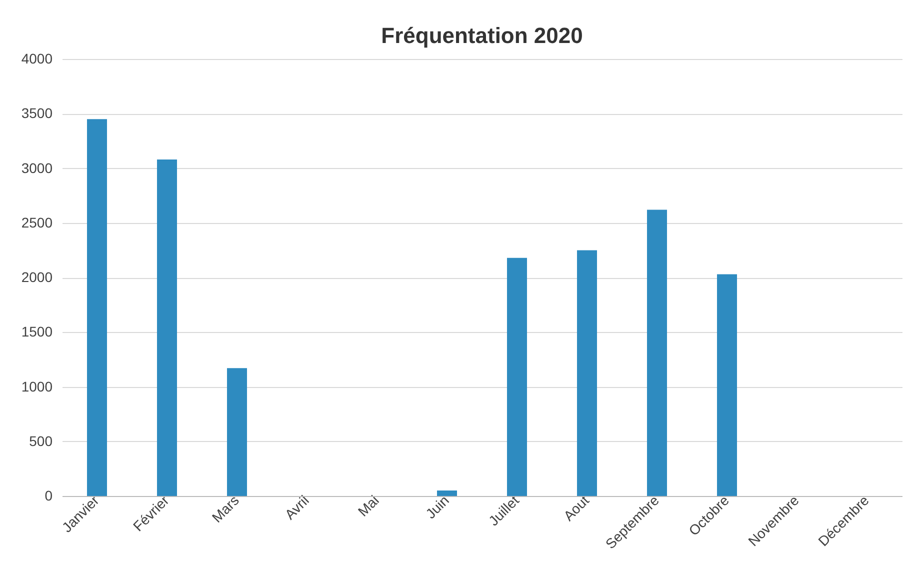 The image size is (922, 562). Describe the element at coordinates (368, 506) in the screenshot. I see `x-tick-label: Mai` at that location.